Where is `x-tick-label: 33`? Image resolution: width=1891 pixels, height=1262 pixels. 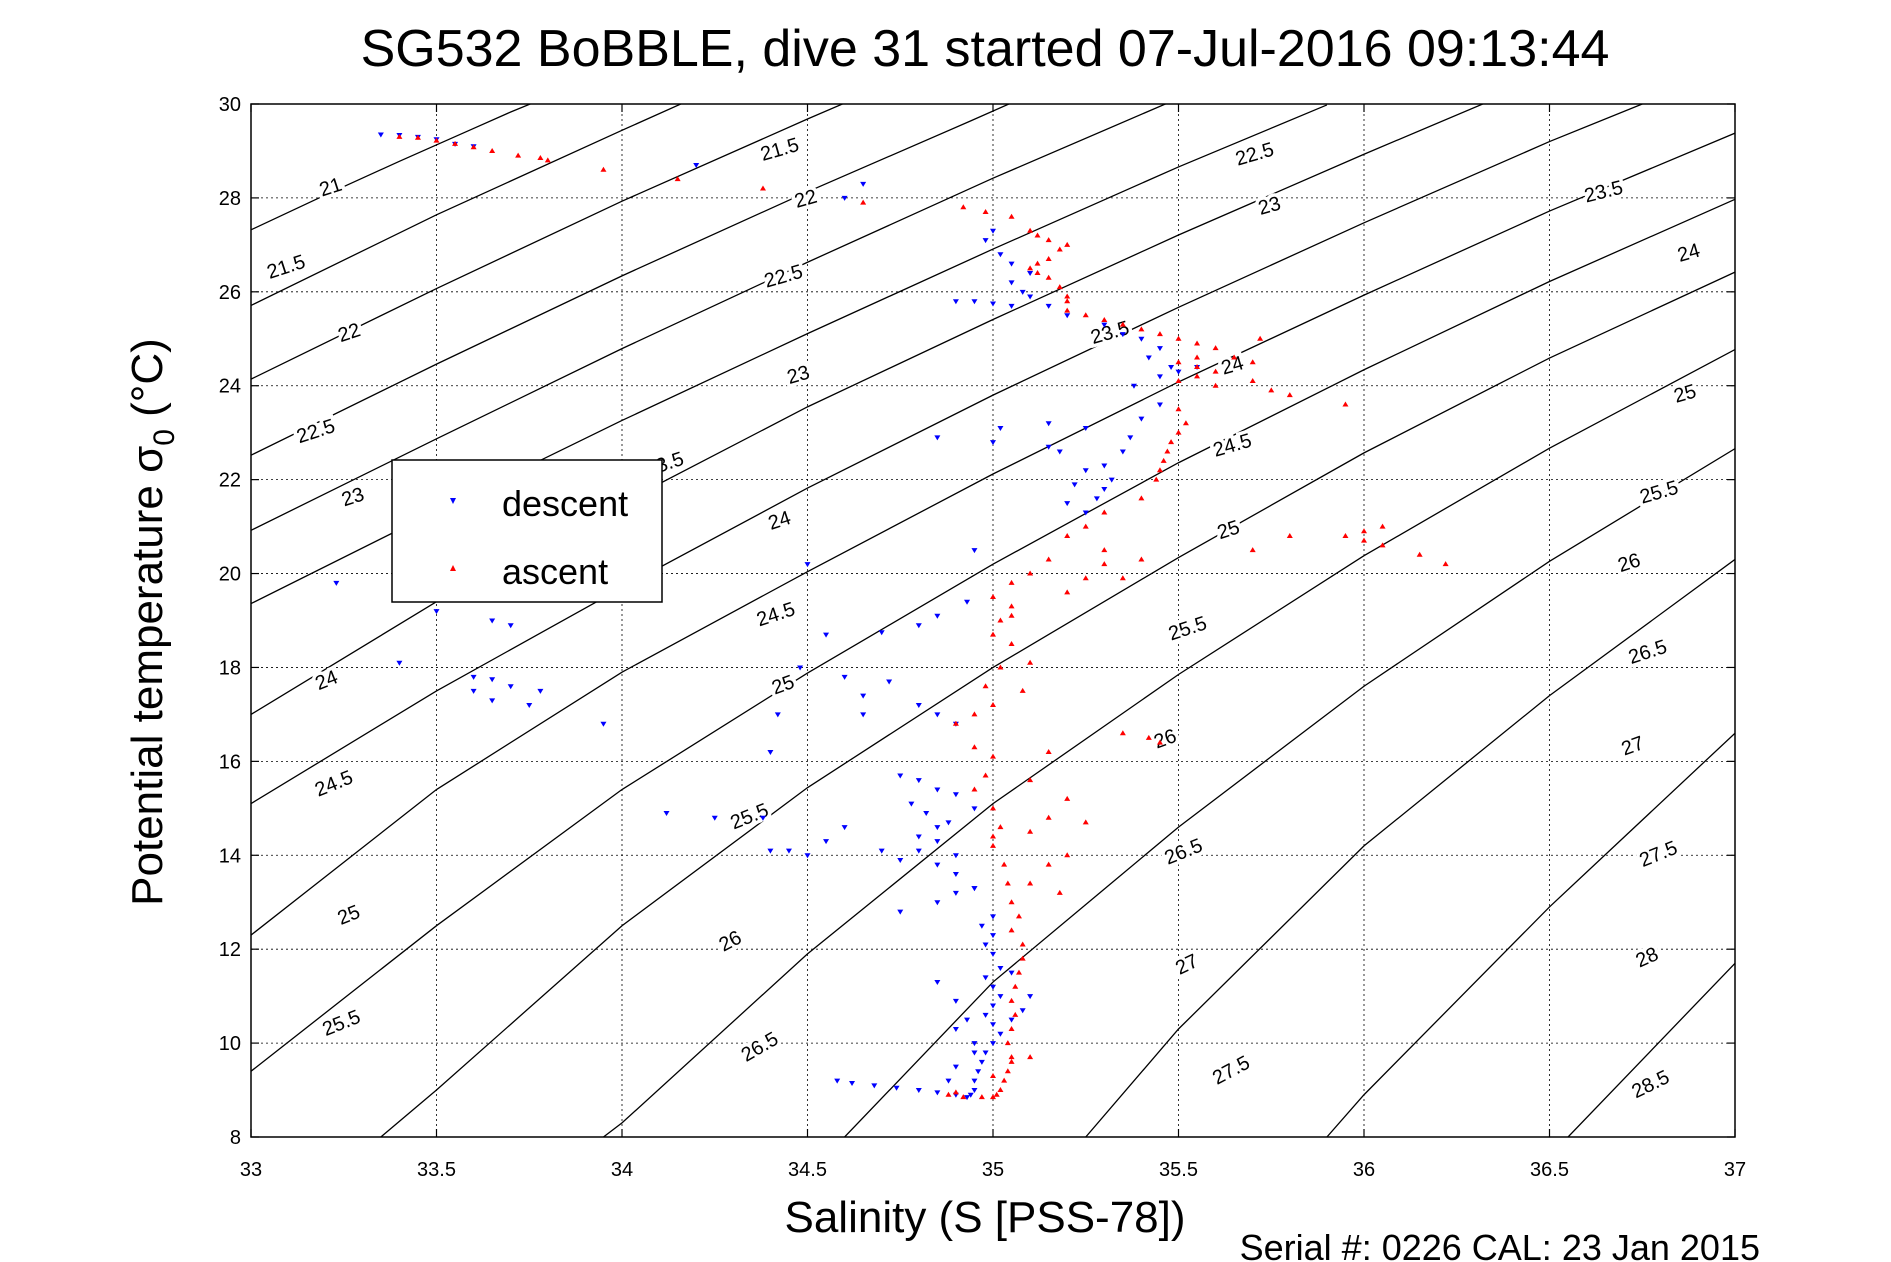 x-tick-label: 33 is located at coordinates (251, 1170).